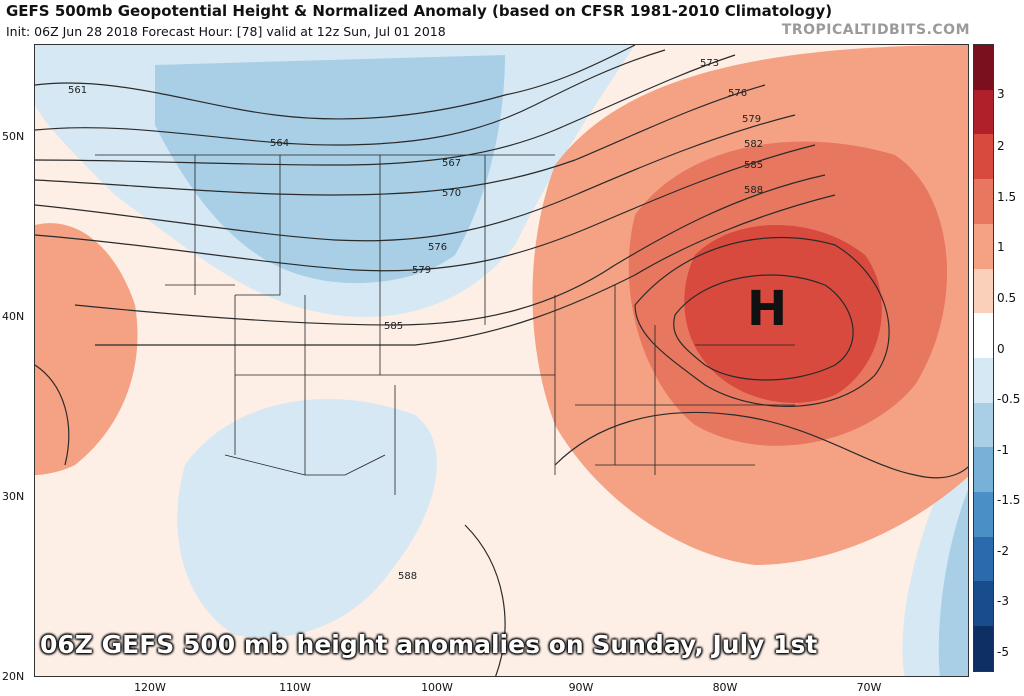 The width and height of the screenshot is (1024, 696). What do you see at coordinates (1003, 601) in the screenshot?
I see `colorbar-tick-label: -3` at bounding box center [1003, 601].